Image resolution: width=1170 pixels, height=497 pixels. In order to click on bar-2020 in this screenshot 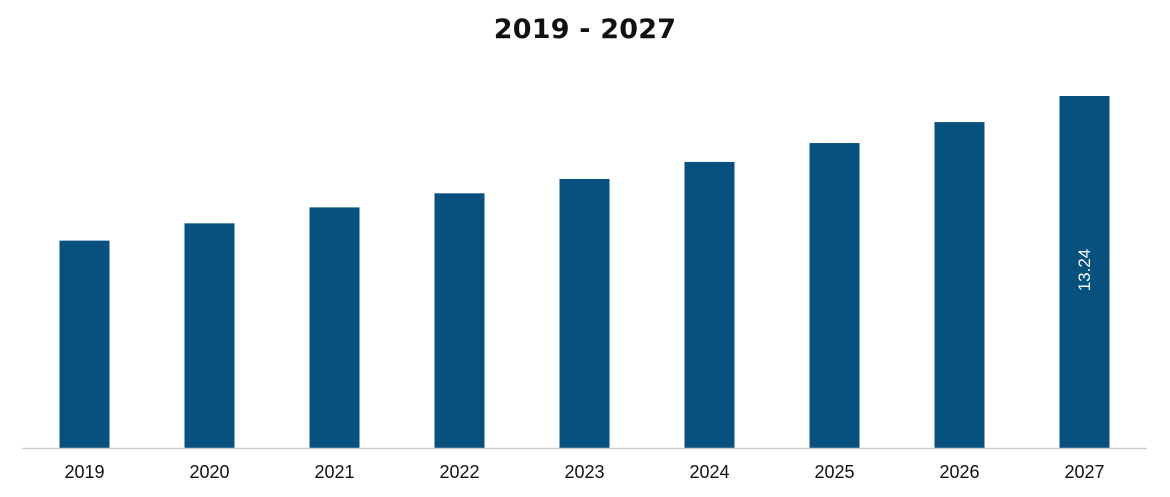, I will do `click(209, 335)`.